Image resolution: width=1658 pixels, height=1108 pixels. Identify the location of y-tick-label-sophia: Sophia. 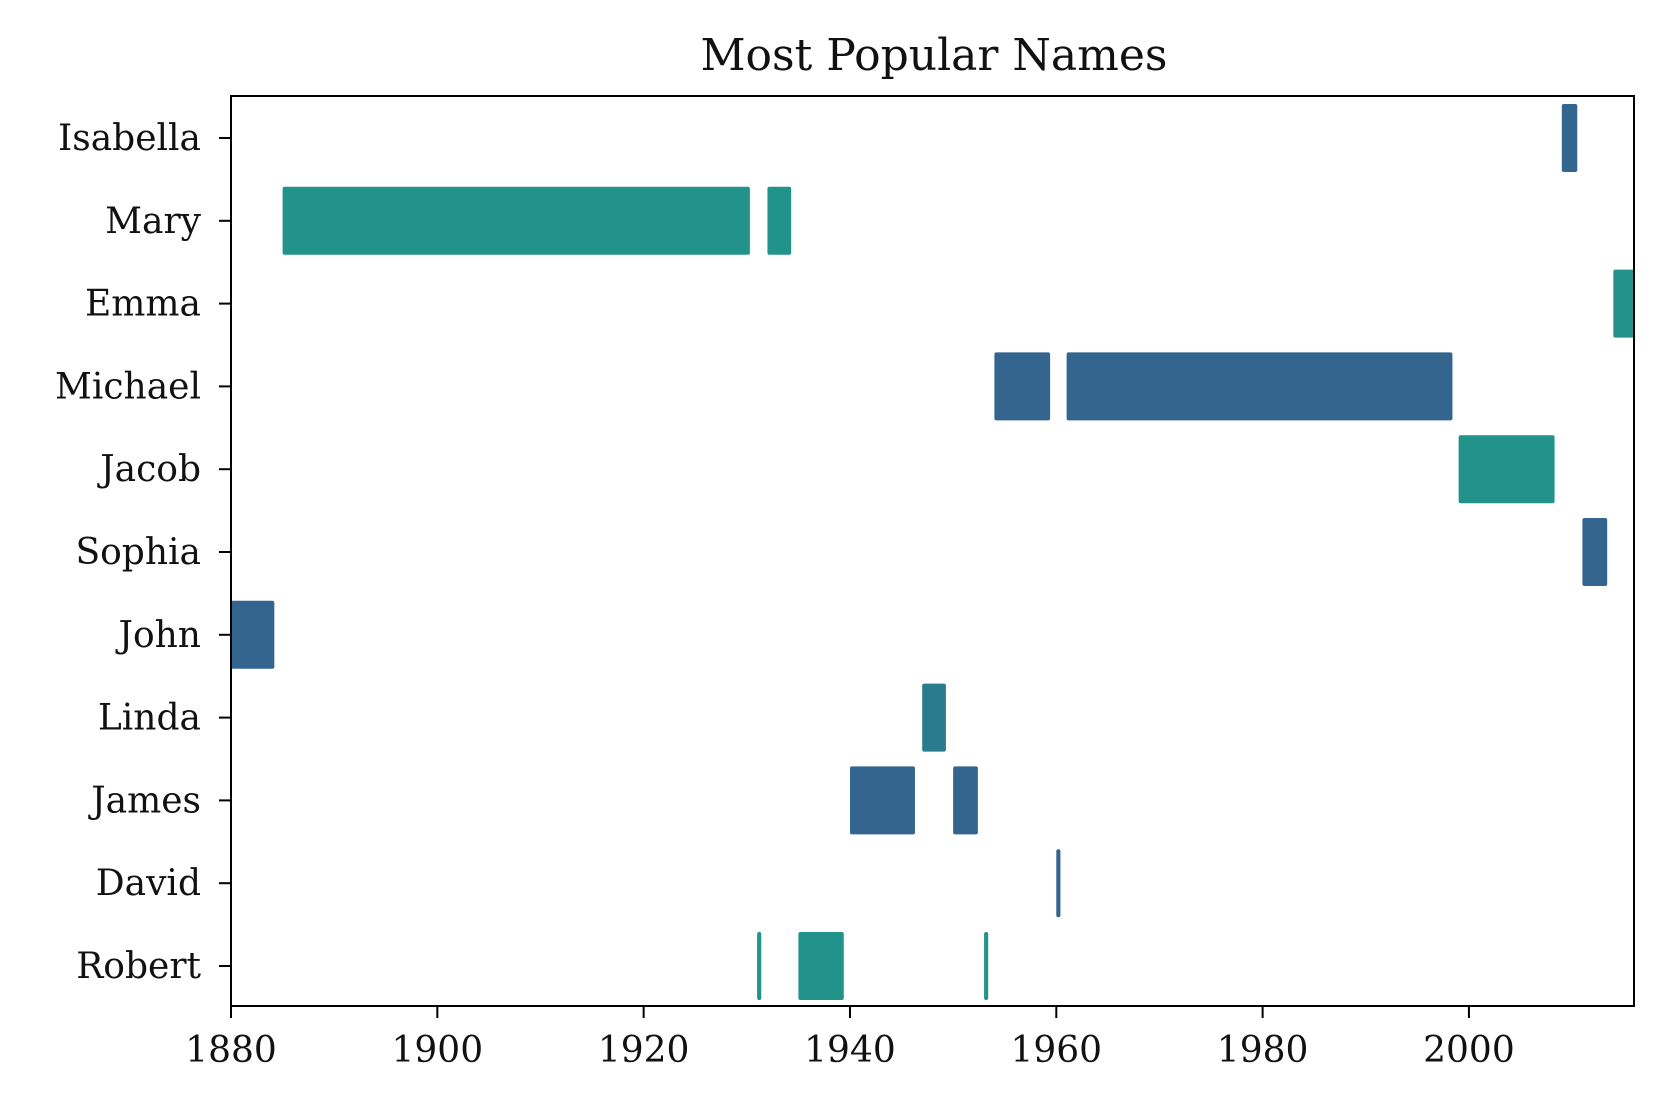
(138, 552).